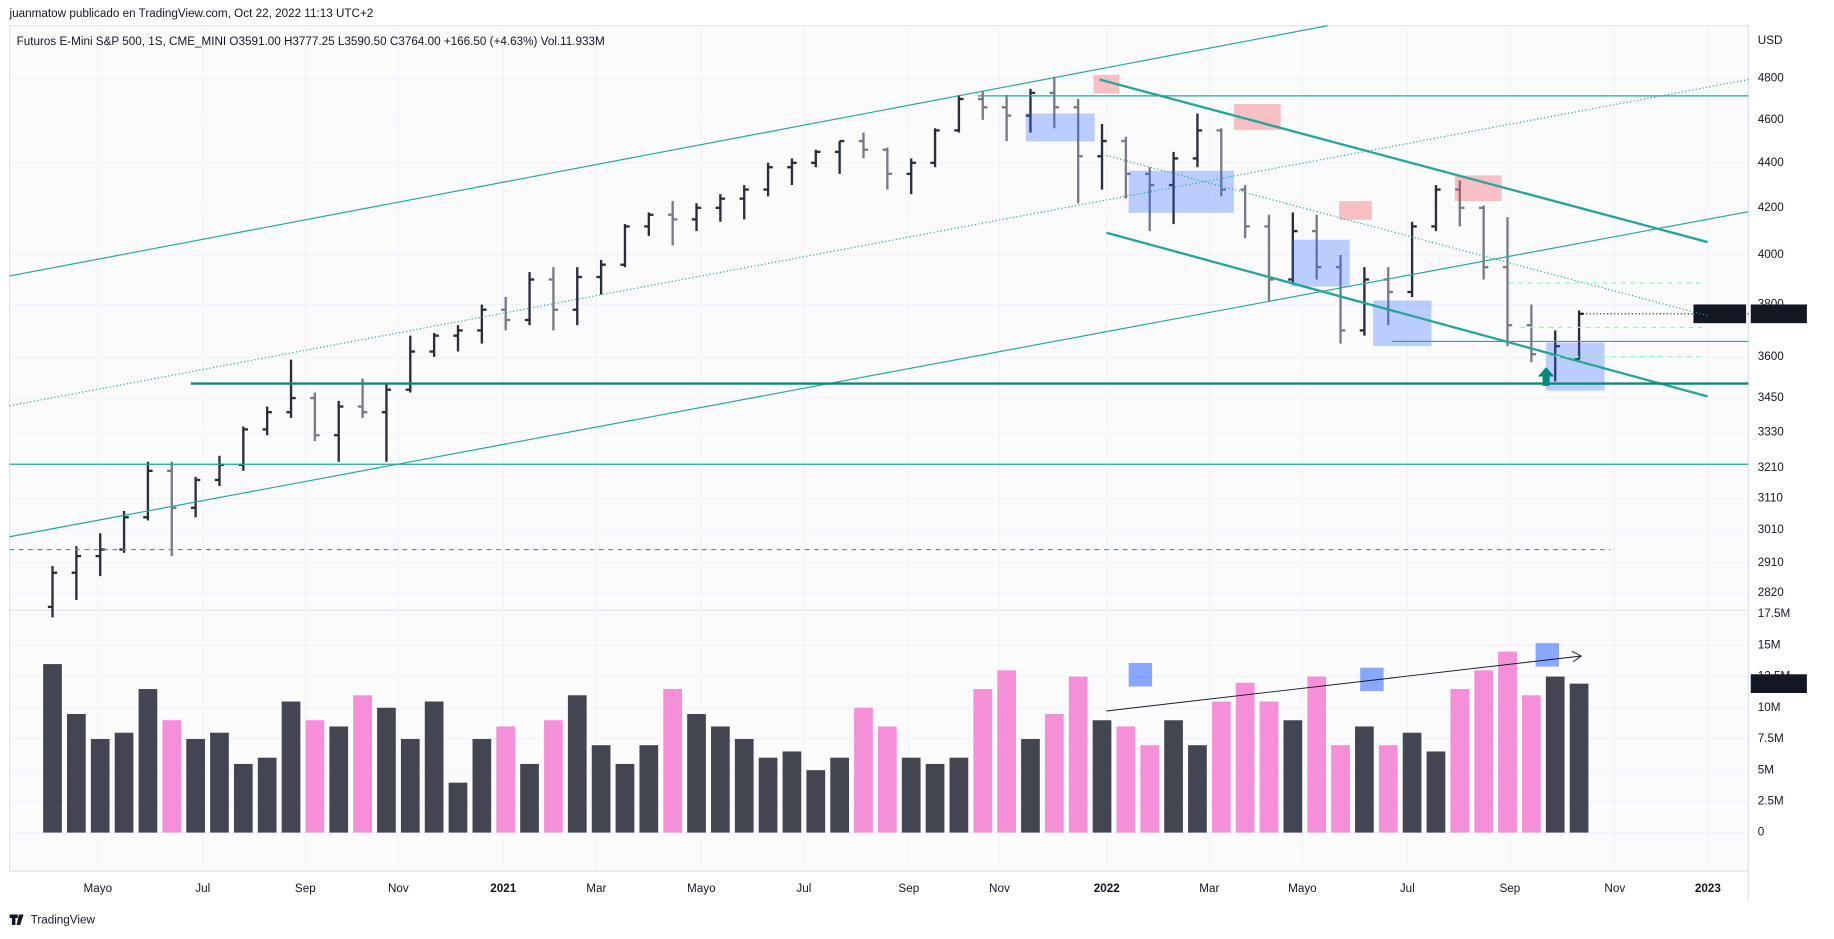 The height and width of the screenshot is (939, 1834). Describe the element at coordinates (1771, 78) in the screenshot. I see `y-tick-label: 4800` at that location.